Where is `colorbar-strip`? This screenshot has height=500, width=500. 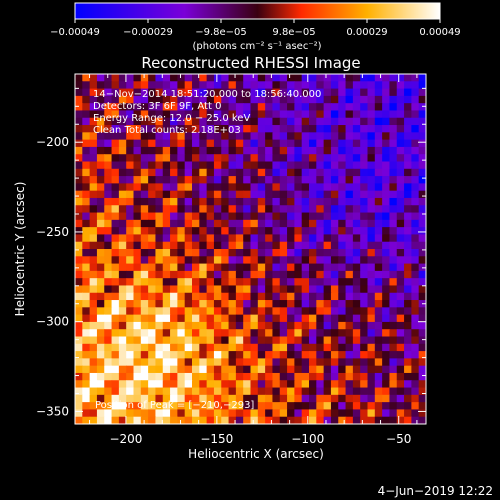 colorbar-strip is located at coordinates (257, 11).